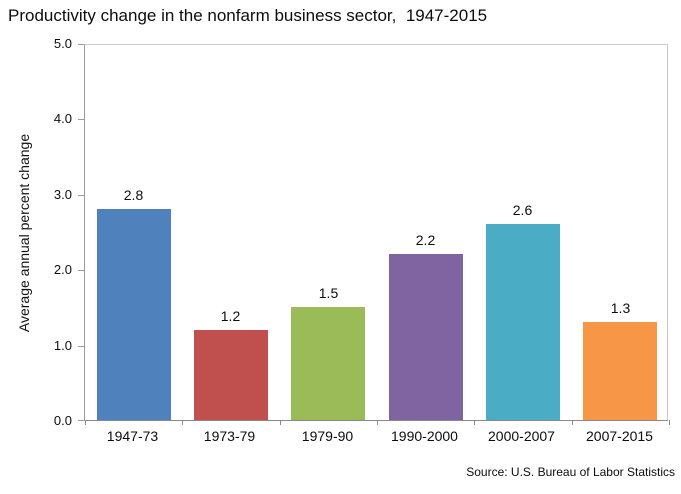 The image size is (681, 494). I want to click on x-category-label: 2007-2015, so click(619, 436).